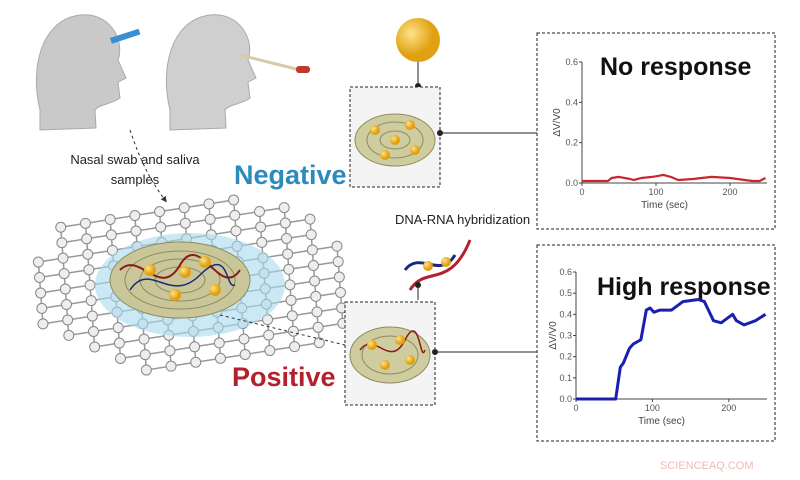 The image size is (800, 480). Describe the element at coordinates (463, 219) in the screenshot. I see `hybridization-label: DNA-RNA hybridization` at that location.